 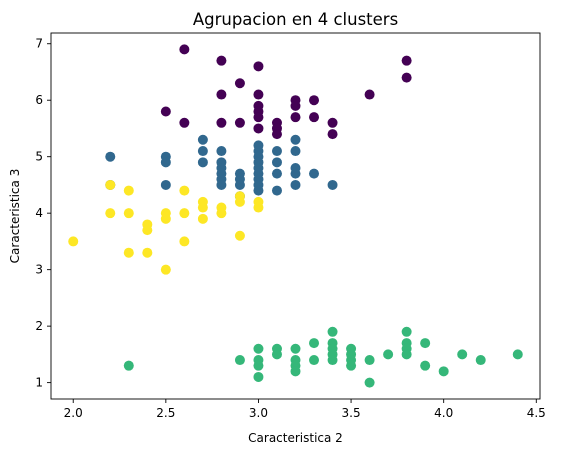 I want to click on x-tick-label: 2.0, so click(x=73, y=413).